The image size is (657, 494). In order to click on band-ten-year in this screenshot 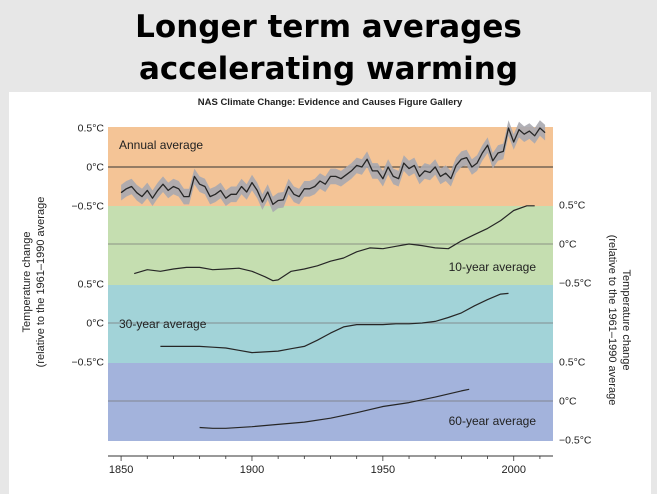, I will do `click(330, 245)`.